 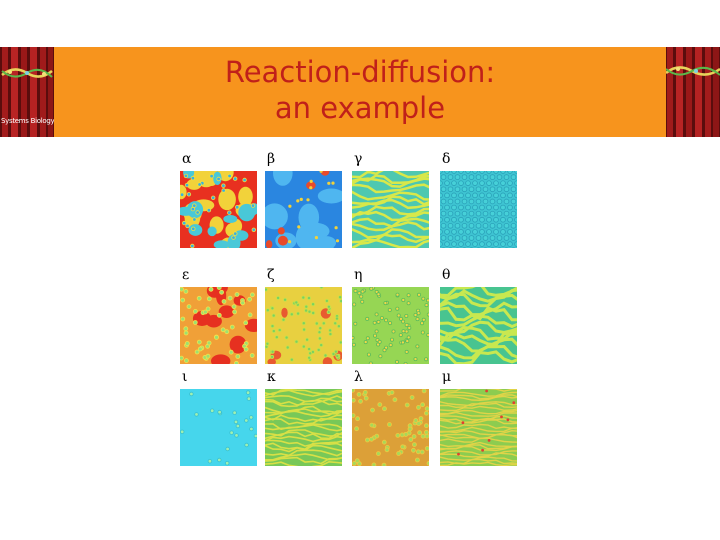 I want to click on panel-label: δ, so click(x=446, y=159).